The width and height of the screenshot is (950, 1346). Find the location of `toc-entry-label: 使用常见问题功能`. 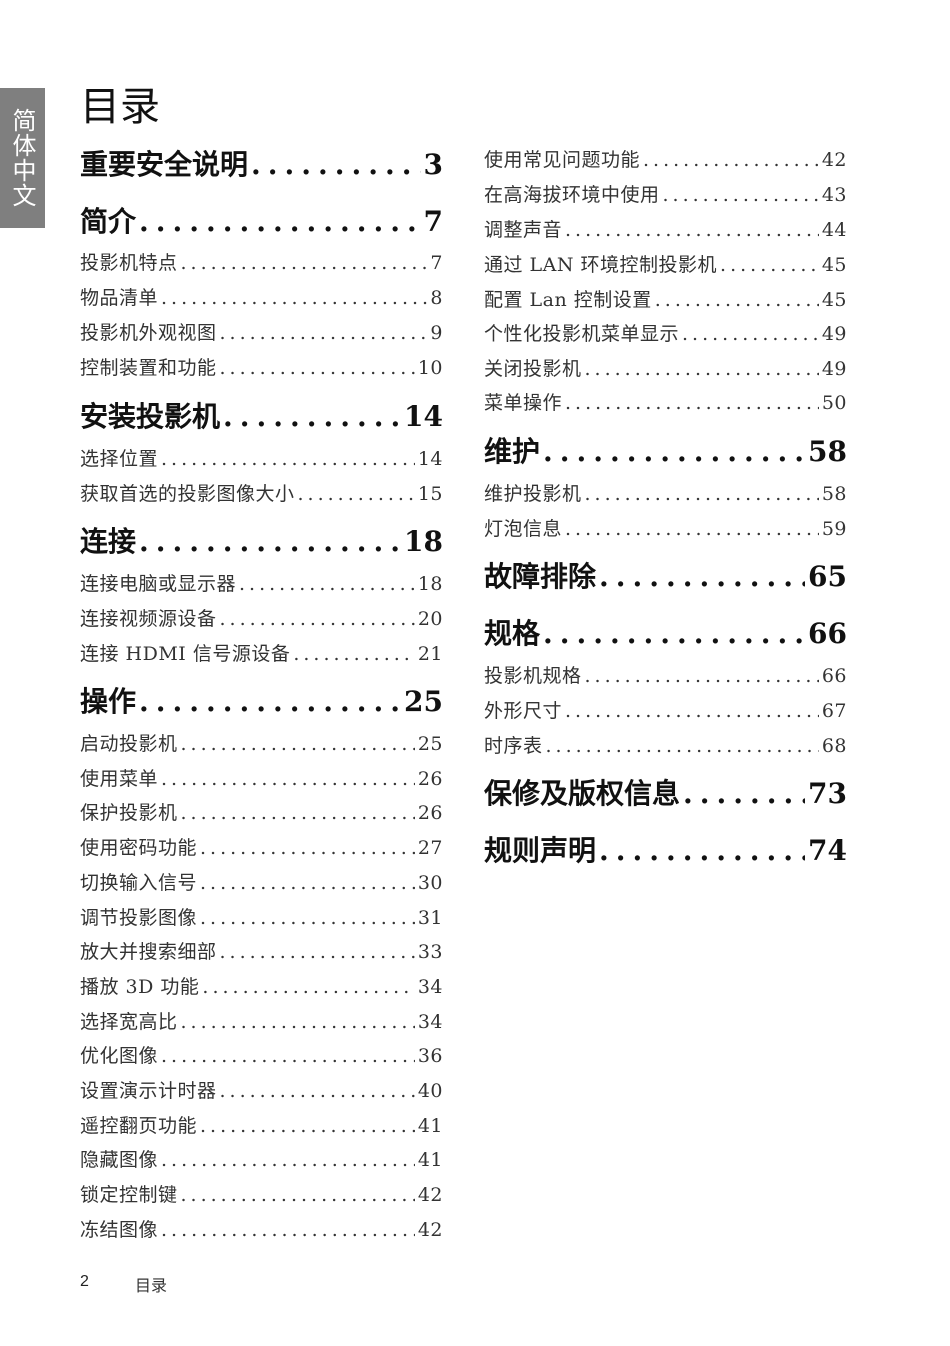

toc-entry-label: 使用常见问题功能 is located at coordinates (562, 160).